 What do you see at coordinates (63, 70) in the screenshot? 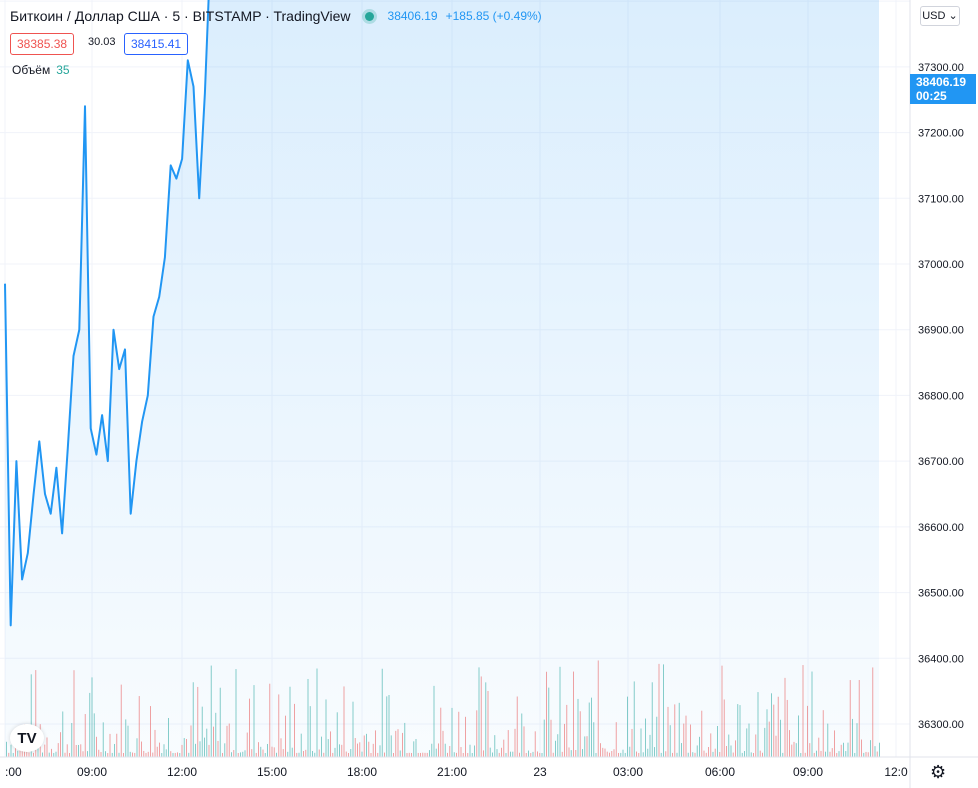
I see `volume-value: 35` at bounding box center [63, 70].